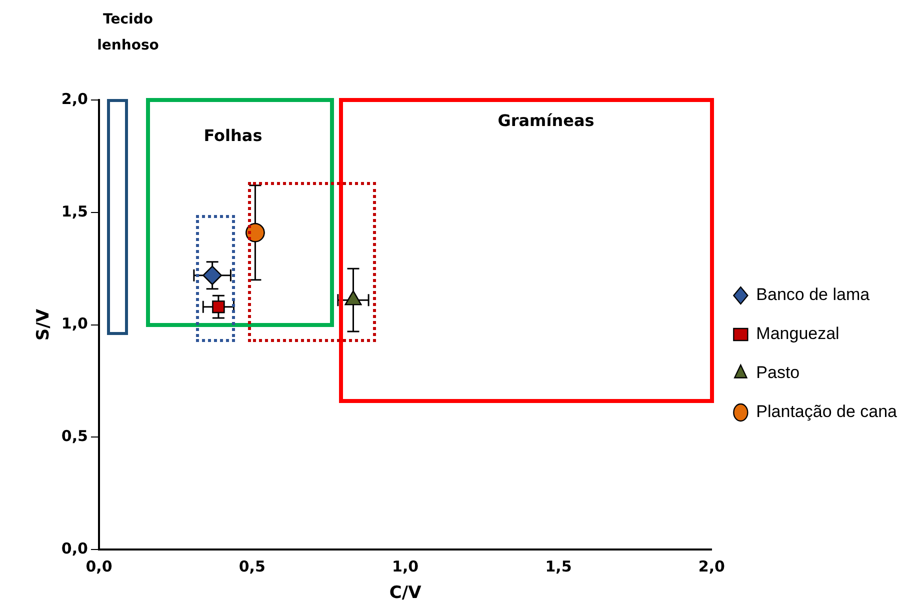  I want to click on y-tick-label: 2,0, so click(74, 99).